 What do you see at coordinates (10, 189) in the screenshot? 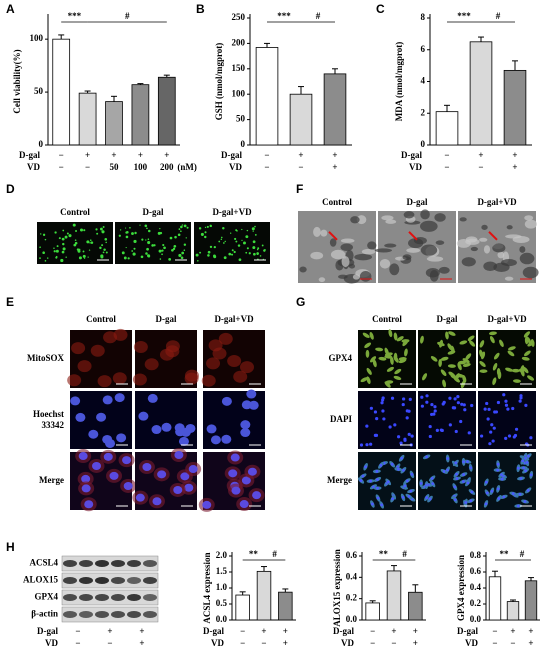
I see `panel-label: D` at bounding box center [10, 189].